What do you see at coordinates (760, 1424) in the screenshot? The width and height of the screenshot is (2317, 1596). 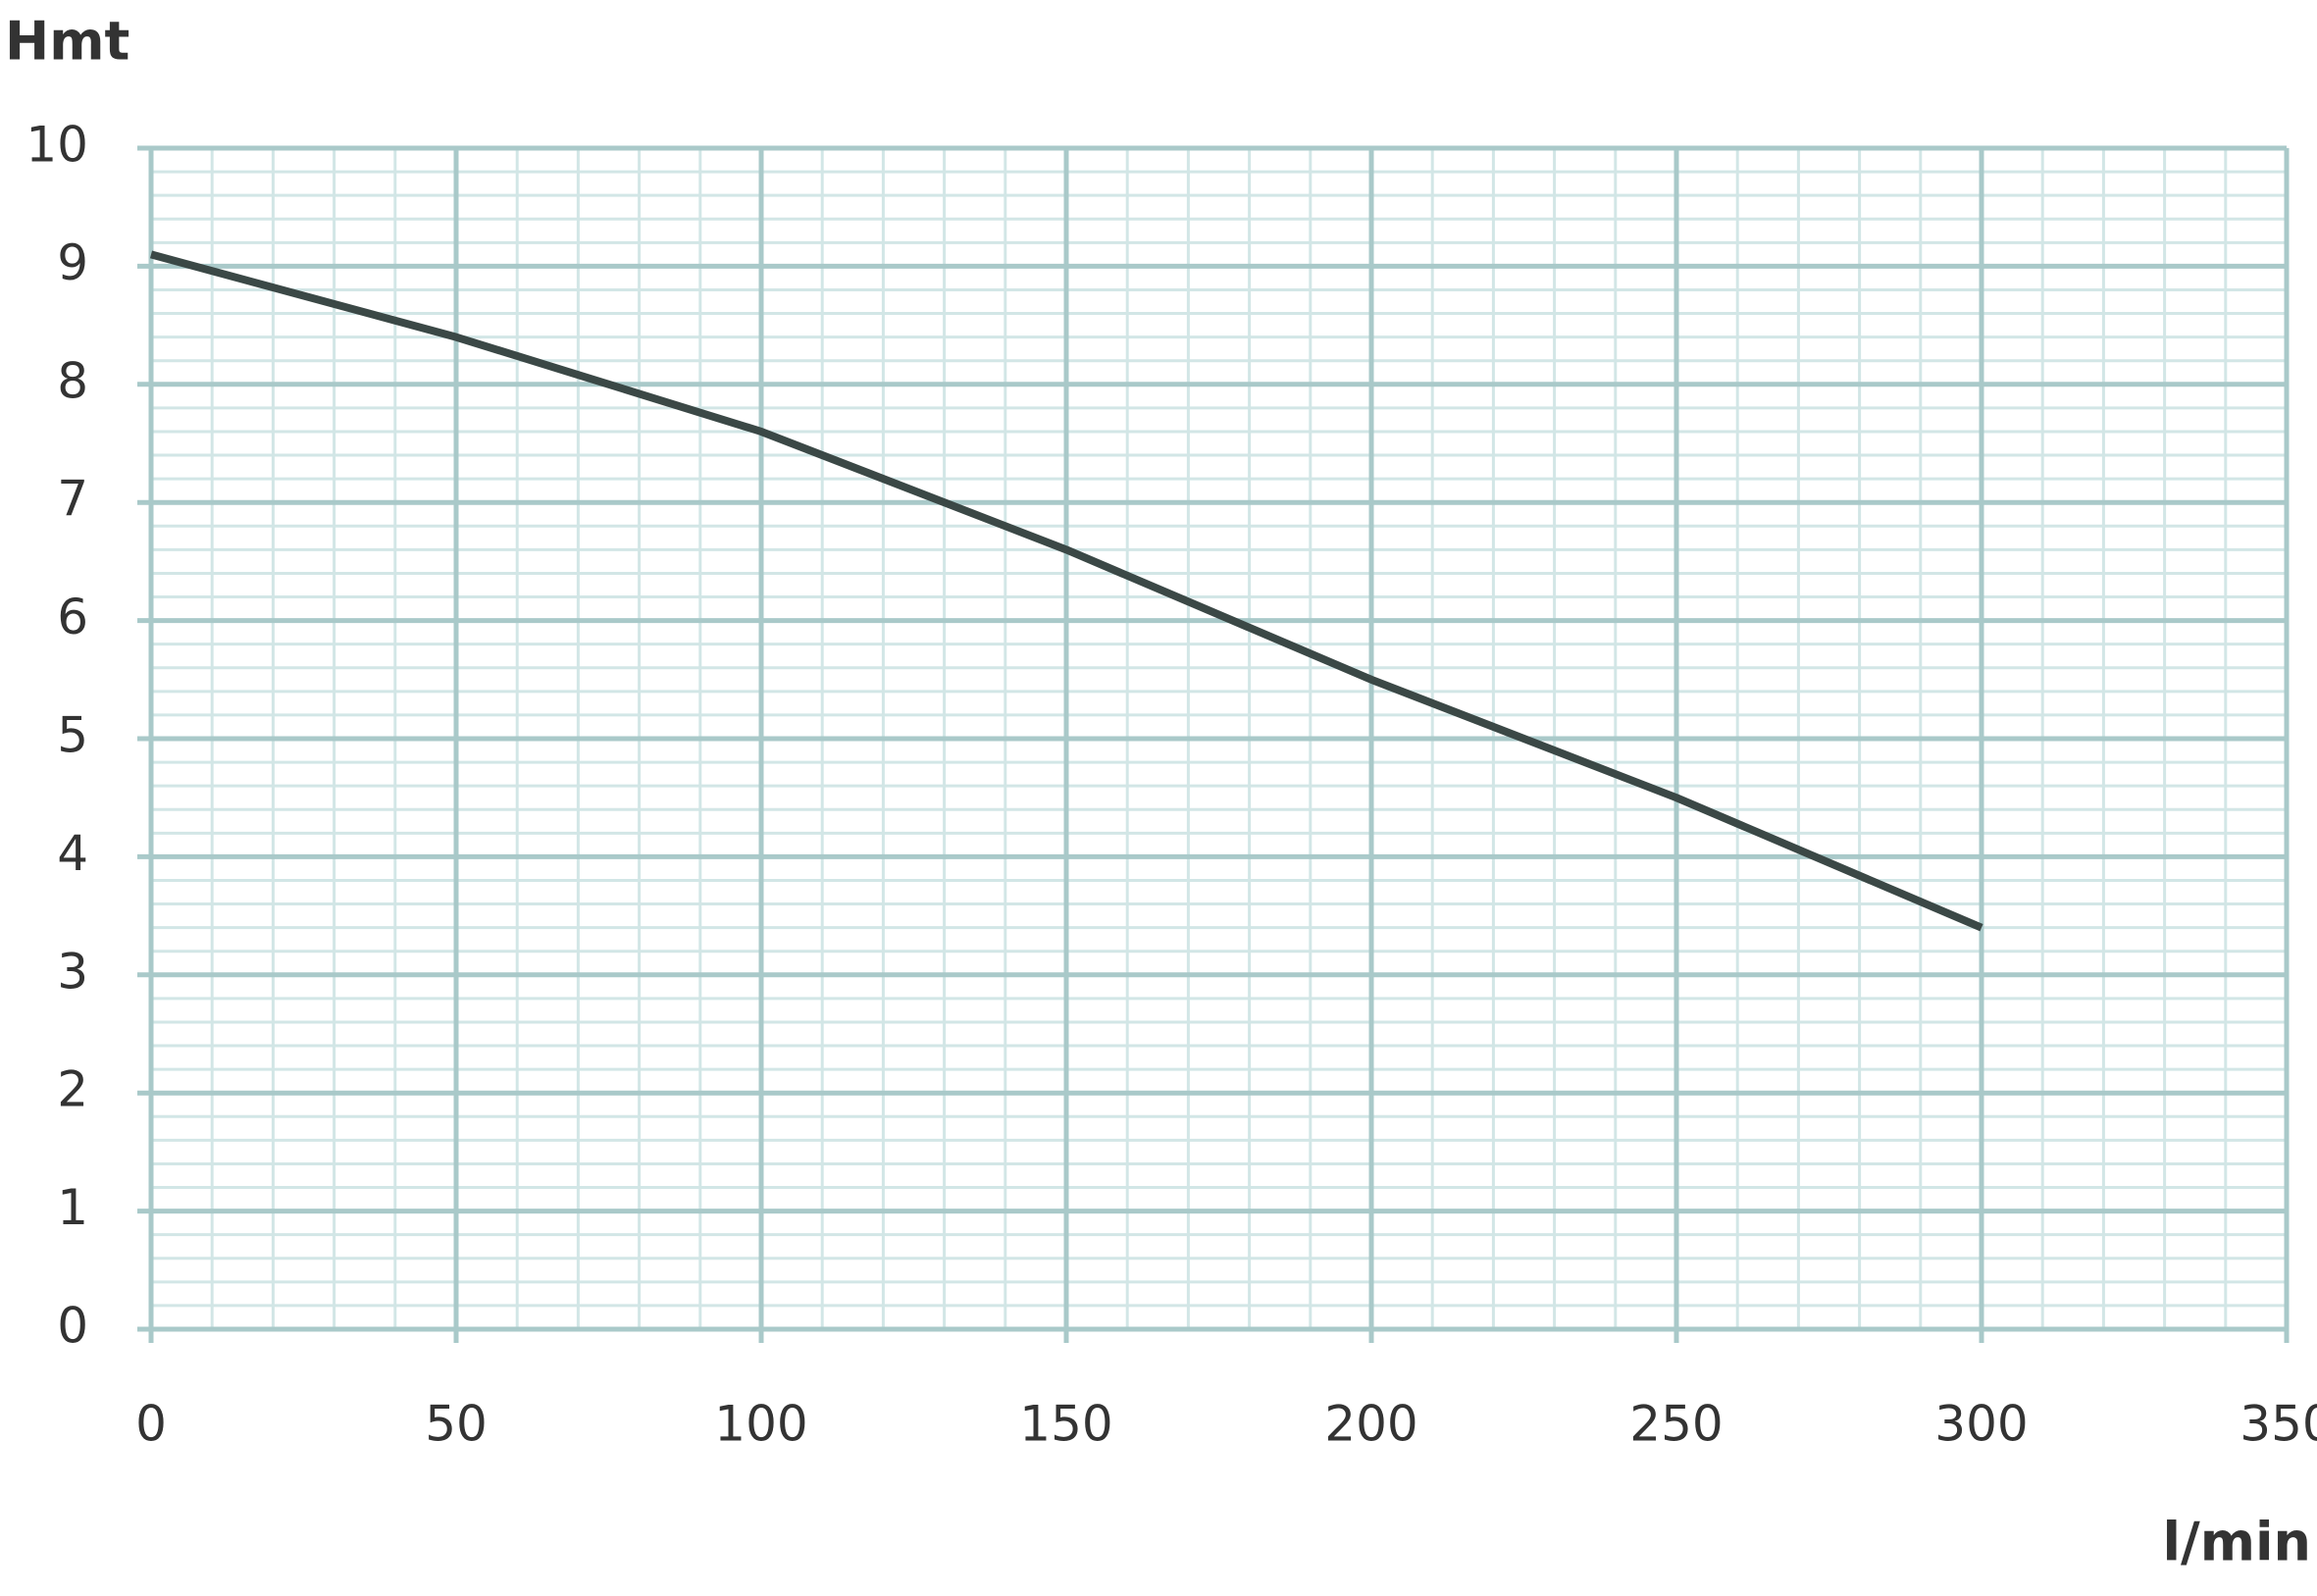 I see `x-tick-label: 100` at bounding box center [760, 1424].